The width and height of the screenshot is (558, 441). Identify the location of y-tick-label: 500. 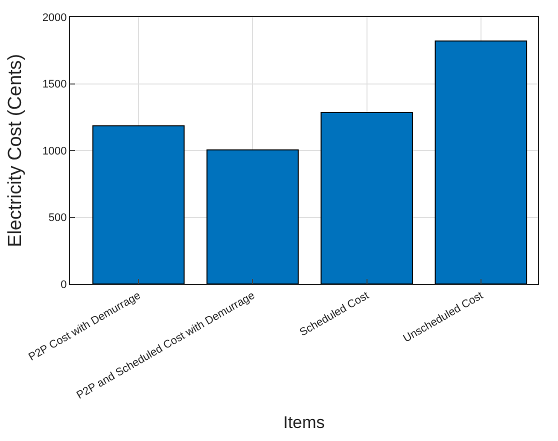
(57, 218).